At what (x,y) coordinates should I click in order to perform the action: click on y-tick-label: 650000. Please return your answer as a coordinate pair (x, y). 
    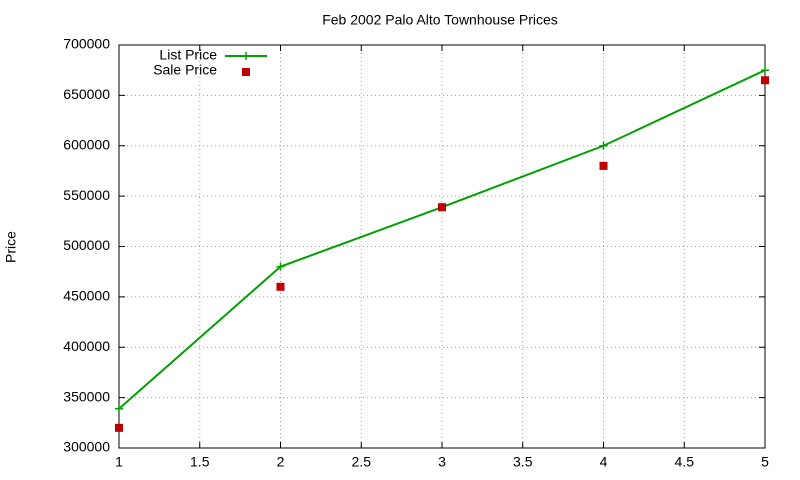
    Looking at the image, I should click on (86, 94).